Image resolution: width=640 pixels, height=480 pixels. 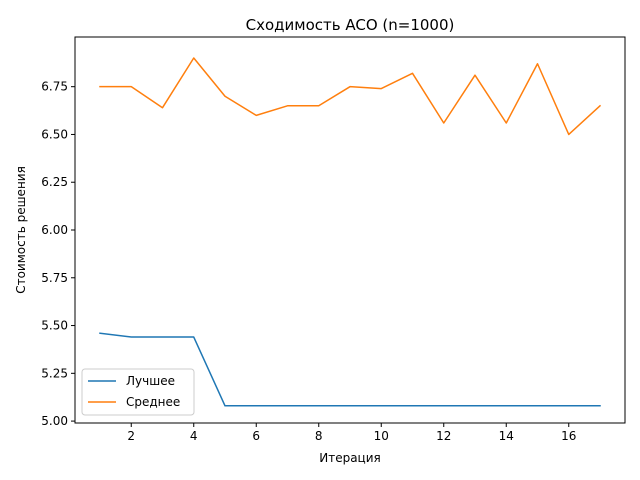 I want to click on y-tick-label: 6.00, so click(x=54, y=230).